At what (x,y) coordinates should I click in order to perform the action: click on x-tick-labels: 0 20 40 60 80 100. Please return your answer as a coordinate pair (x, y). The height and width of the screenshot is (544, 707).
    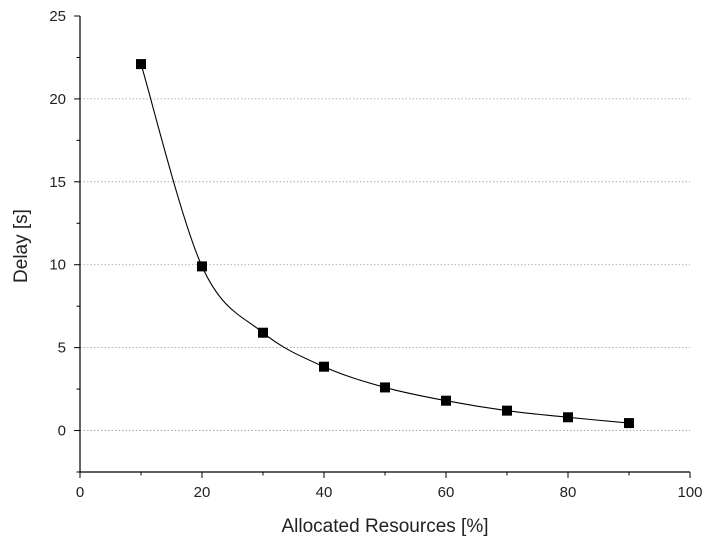
    Looking at the image, I should click on (389, 492).